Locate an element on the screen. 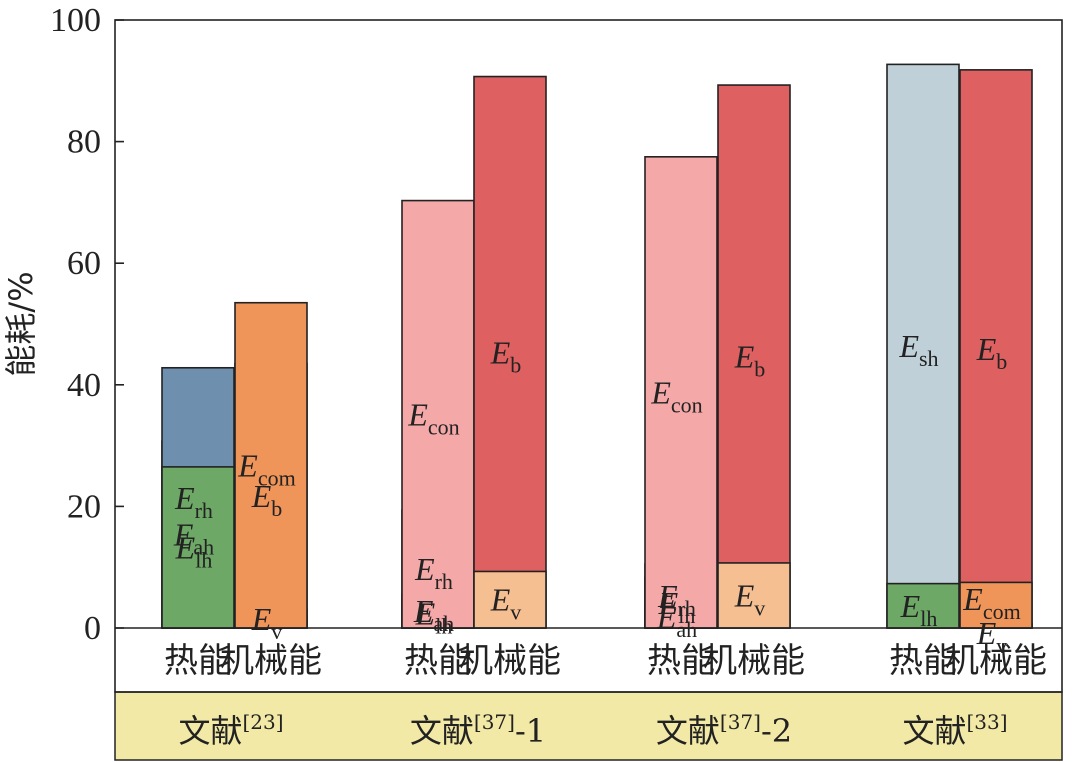 The image size is (1080, 762). segment-label-sub: sh is located at coordinates (929, 358).